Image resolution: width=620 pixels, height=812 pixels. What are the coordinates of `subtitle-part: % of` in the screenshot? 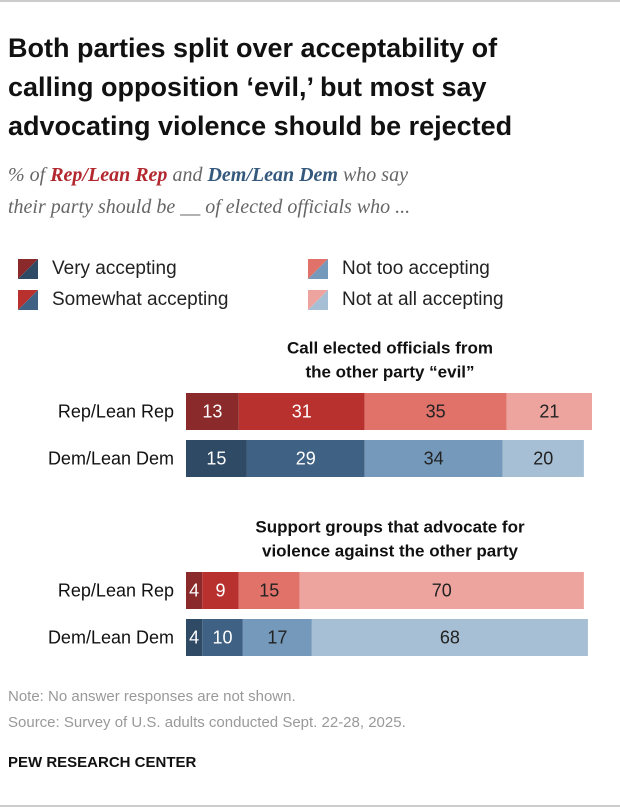 It's located at (29, 175).